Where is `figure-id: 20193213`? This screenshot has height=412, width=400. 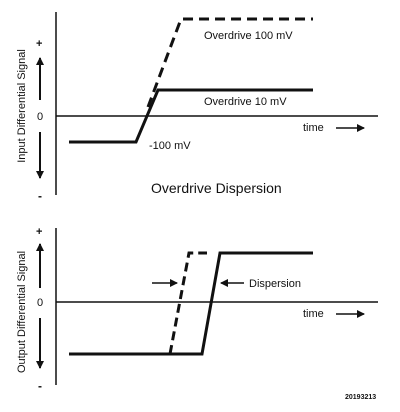
figure-id: 20193213 is located at coordinates (360, 397).